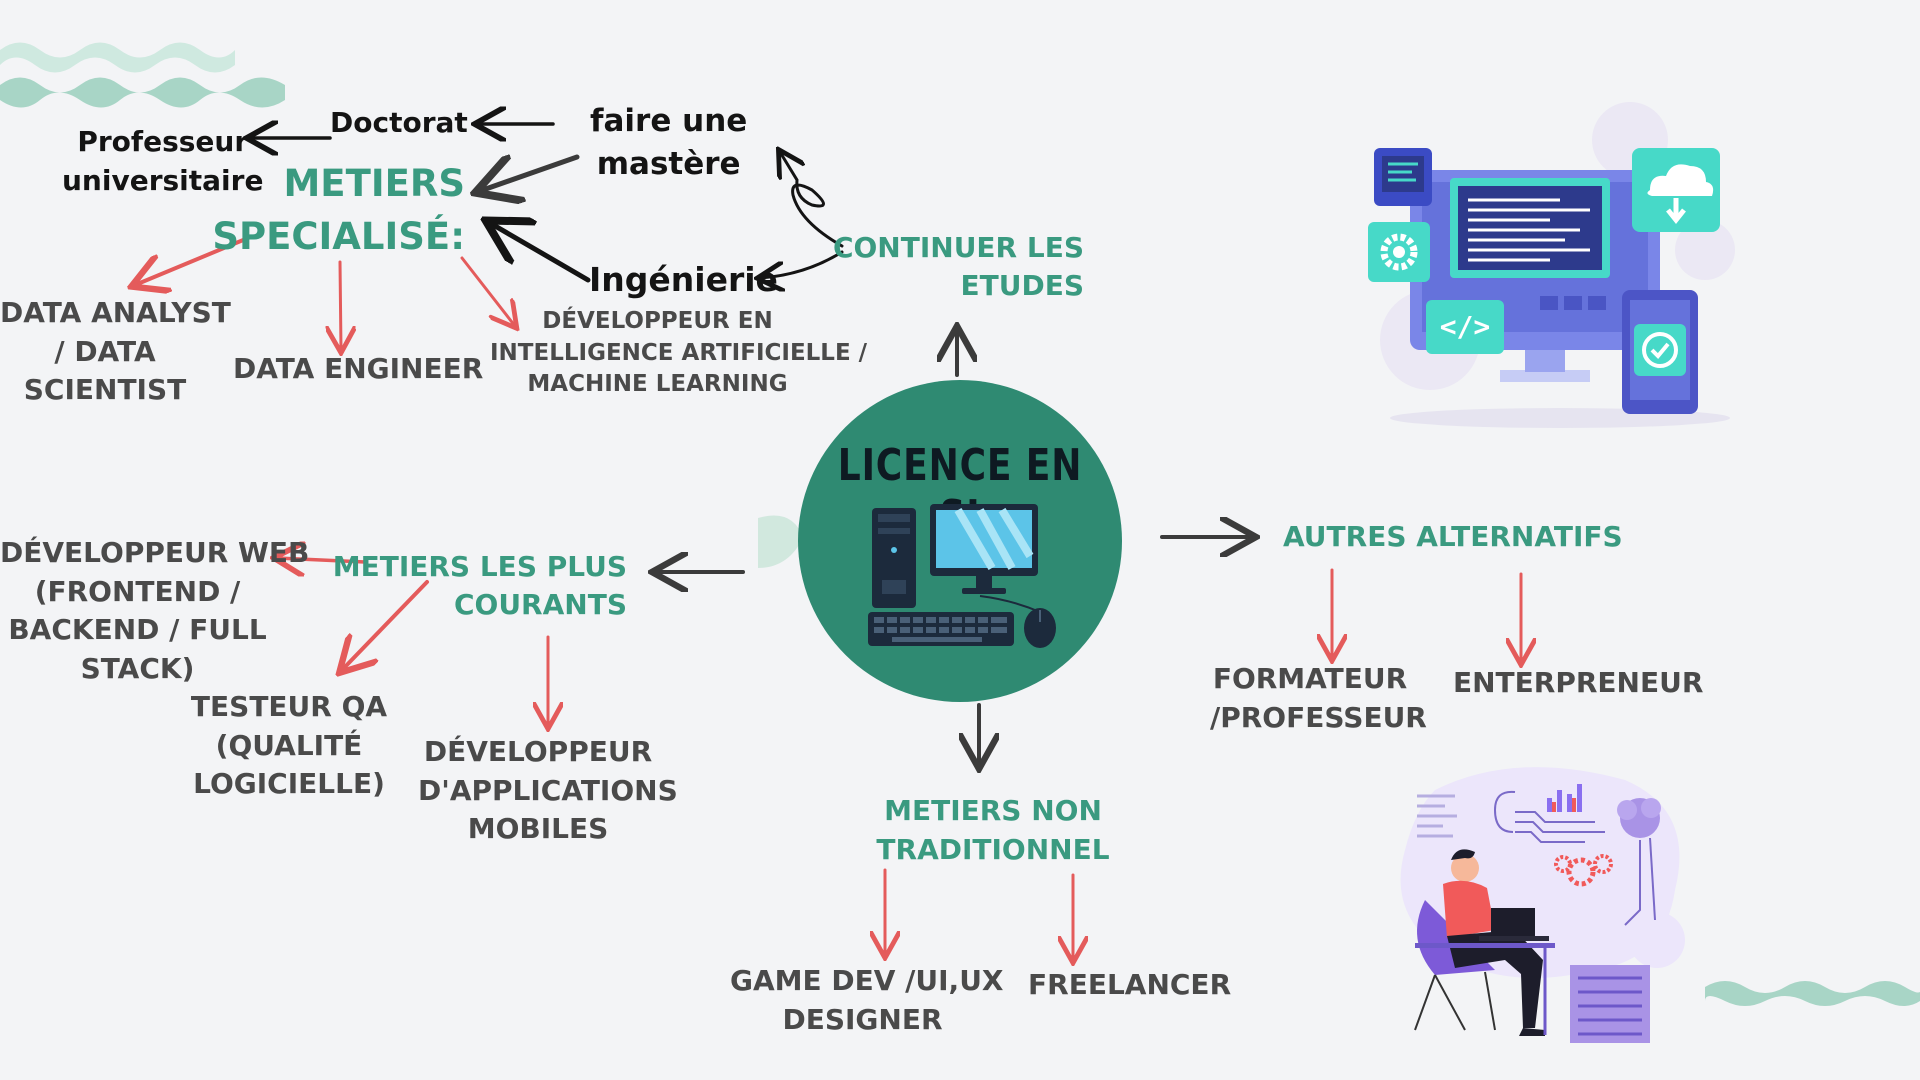  What do you see at coordinates (385, 625) in the screenshot?
I see `arrow-to-qa` at bounding box center [385, 625].